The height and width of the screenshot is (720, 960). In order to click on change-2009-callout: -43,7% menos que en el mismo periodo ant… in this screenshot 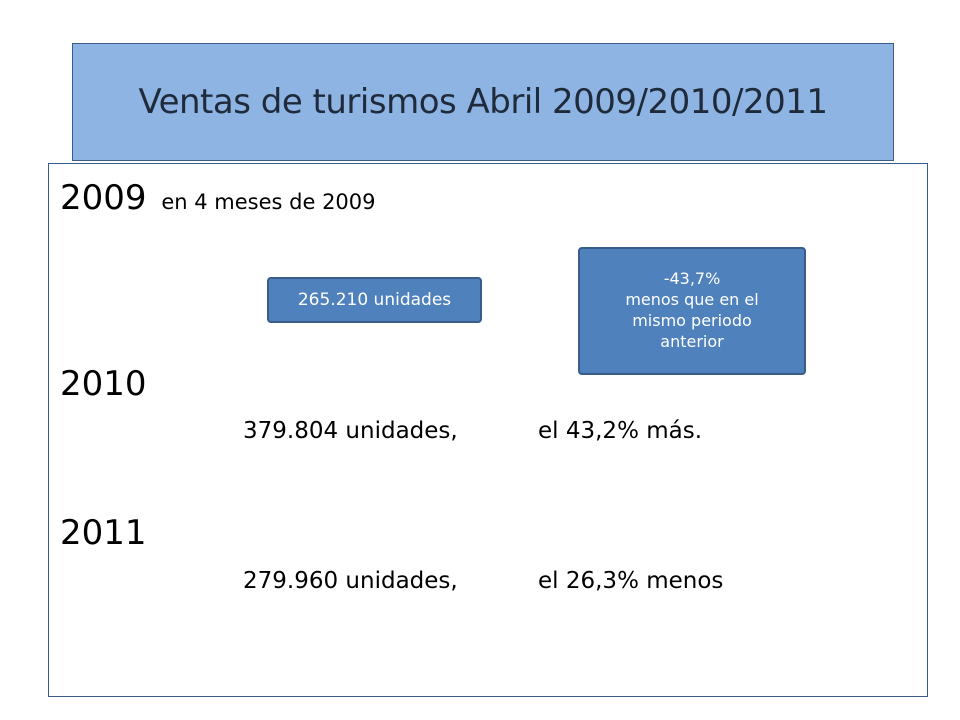, I will do `click(692, 311)`.